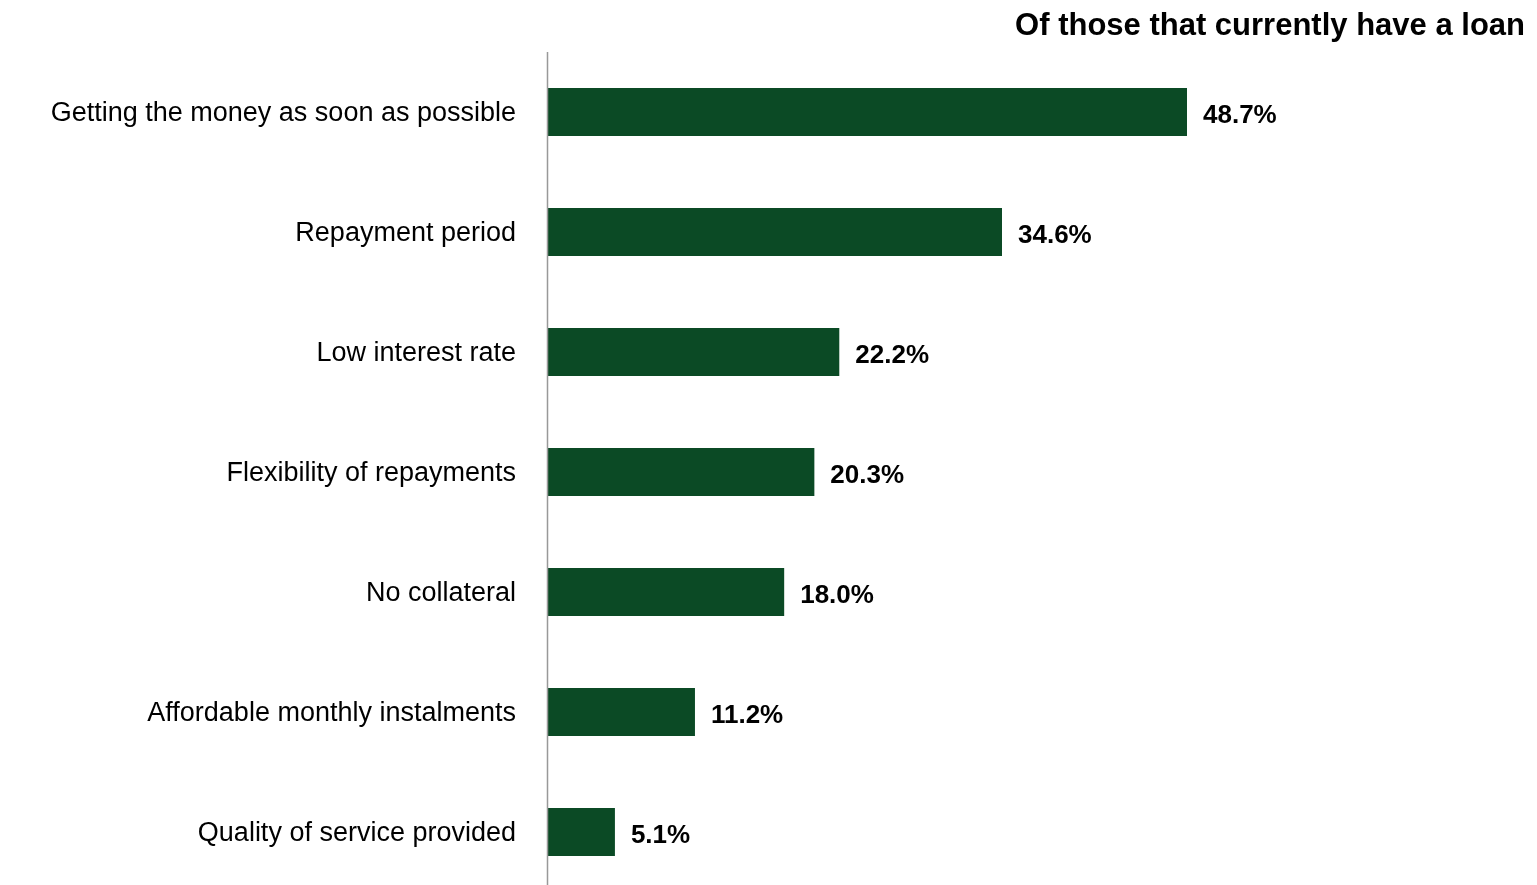 This screenshot has width=1537, height=885. Describe the element at coordinates (892, 354) in the screenshot. I see `data-label: 22.2%` at that location.